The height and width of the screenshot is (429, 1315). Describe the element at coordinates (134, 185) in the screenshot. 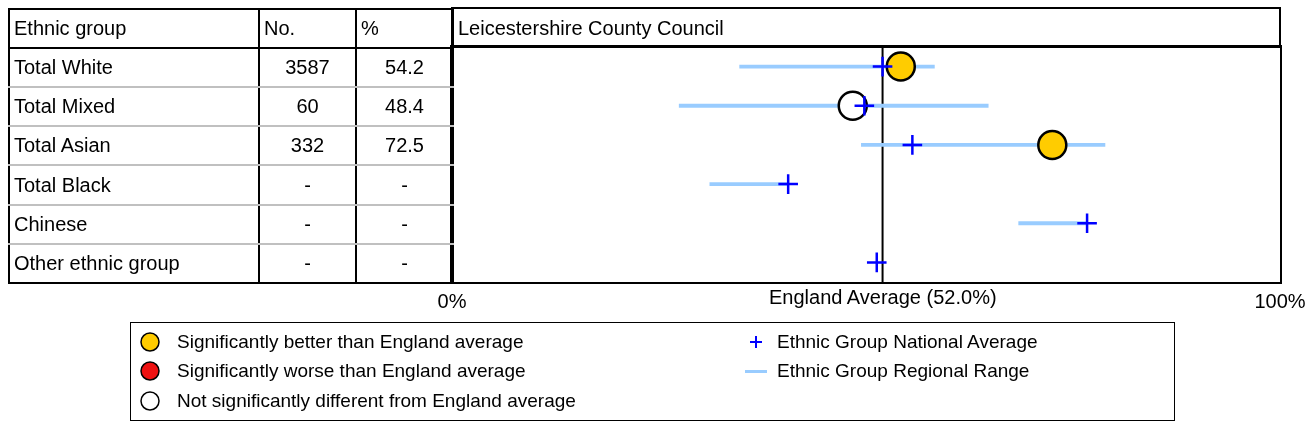

I see `category-label: Total Black` at that location.